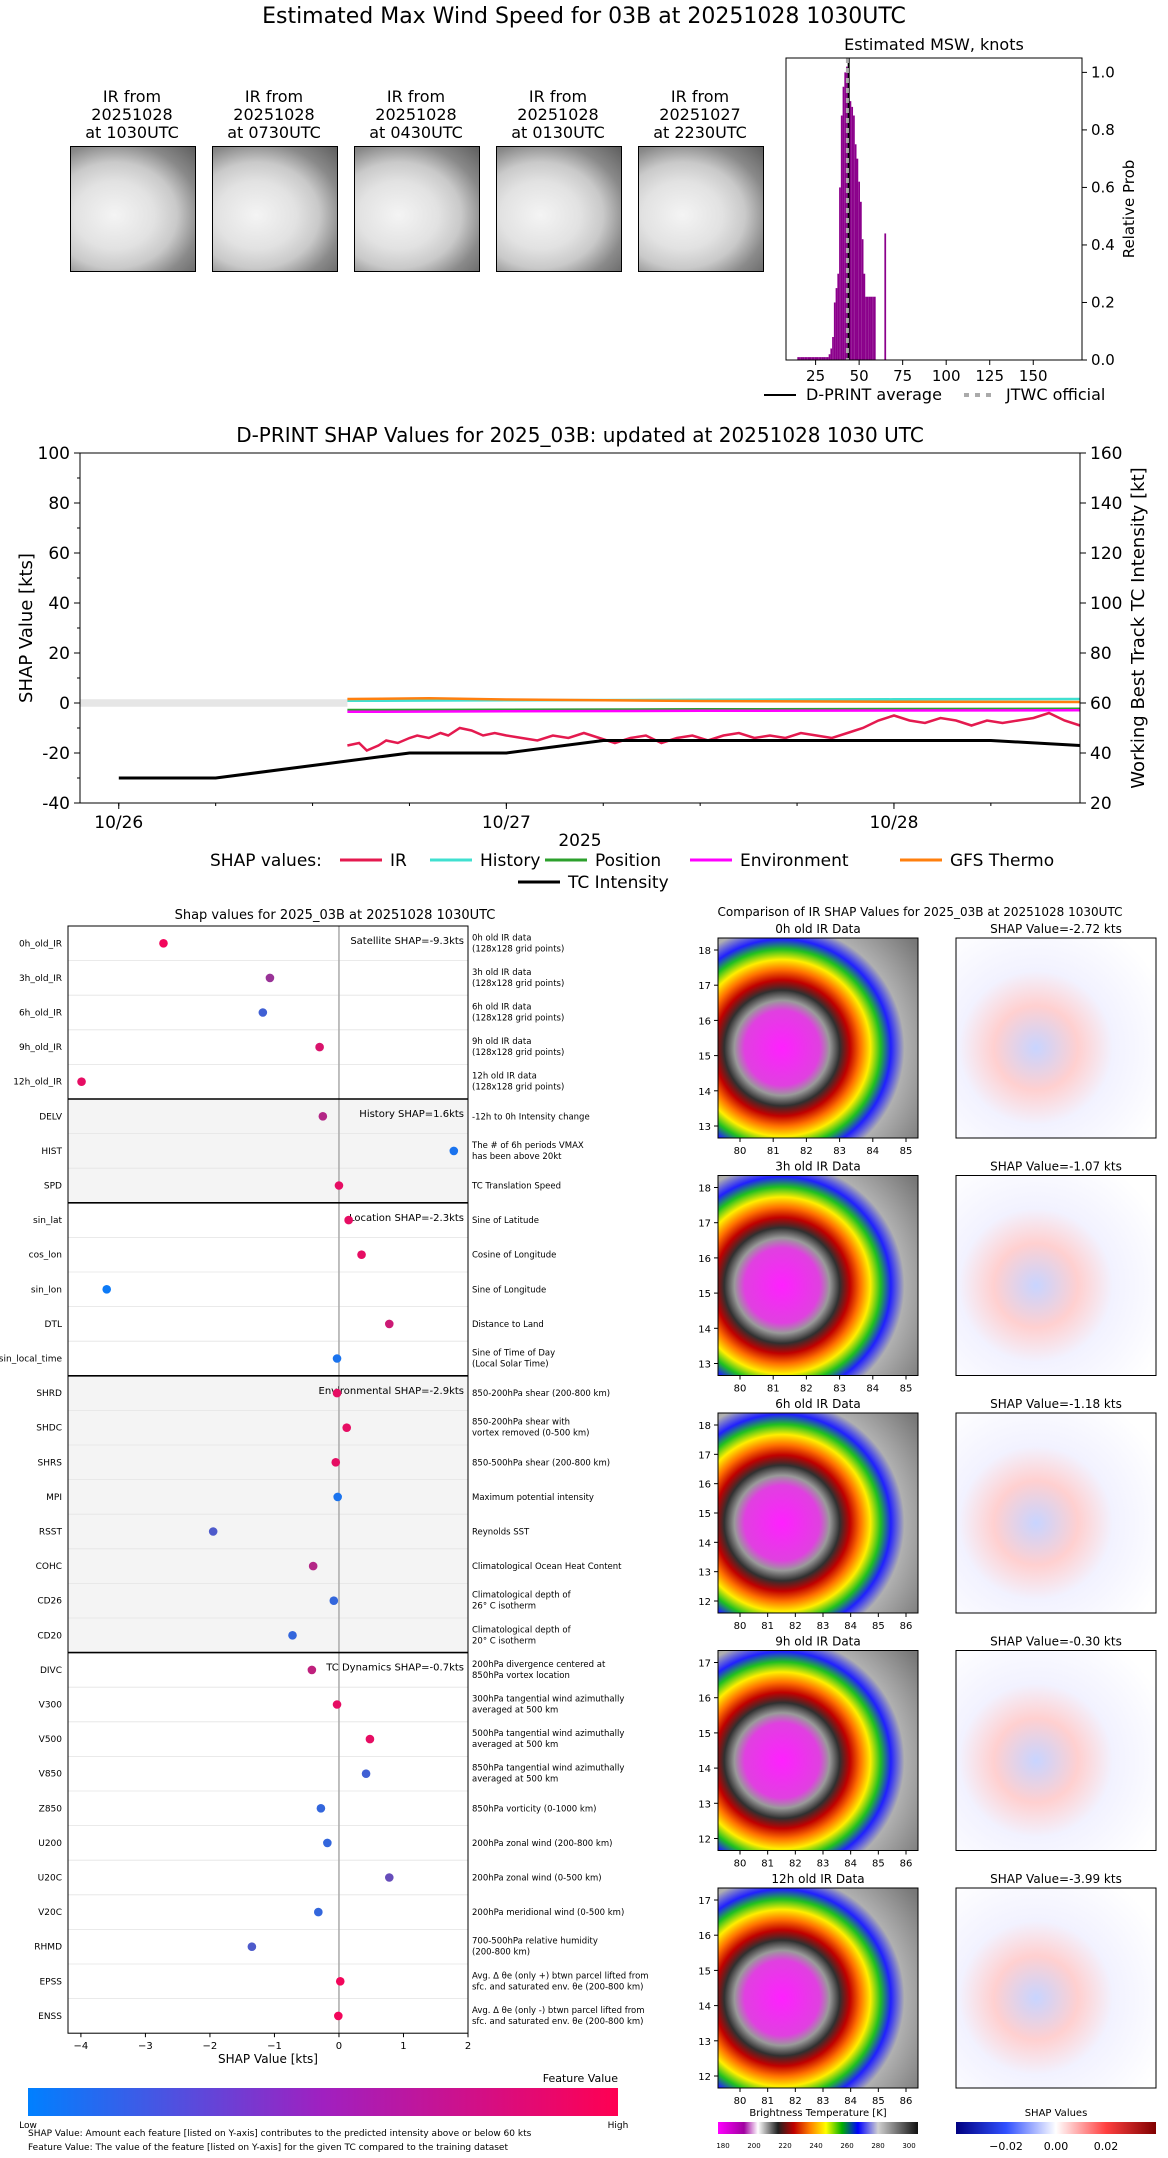 The image size is (1168, 2158). I want to click on ir-thumbnail-image, so click(133, 209).